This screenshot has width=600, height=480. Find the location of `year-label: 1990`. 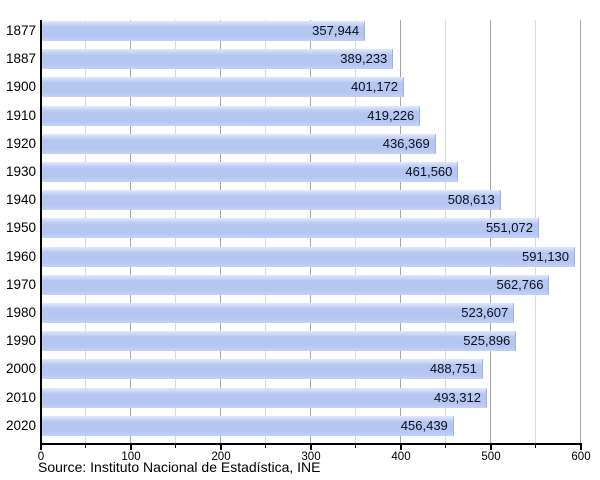

year-label: 1990 is located at coordinates (20, 341).